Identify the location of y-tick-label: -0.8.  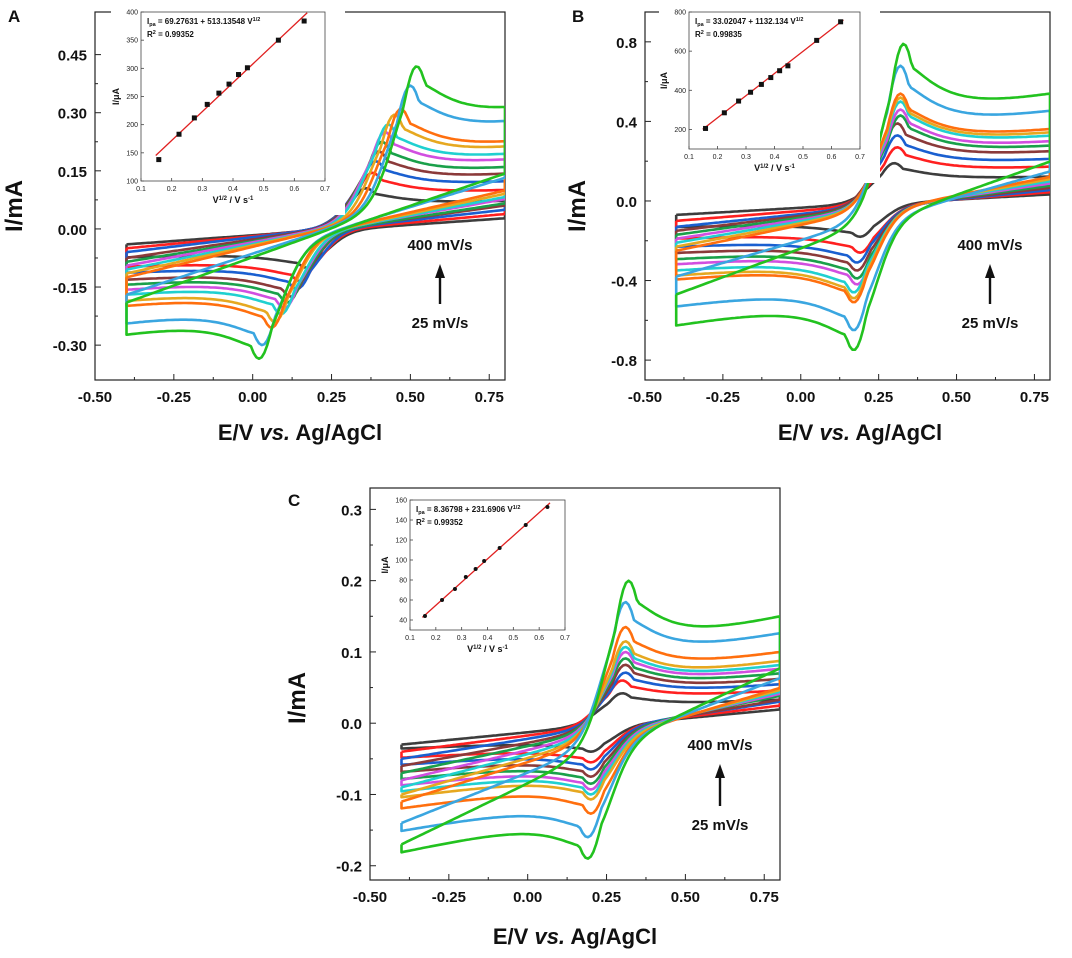
(624, 361).